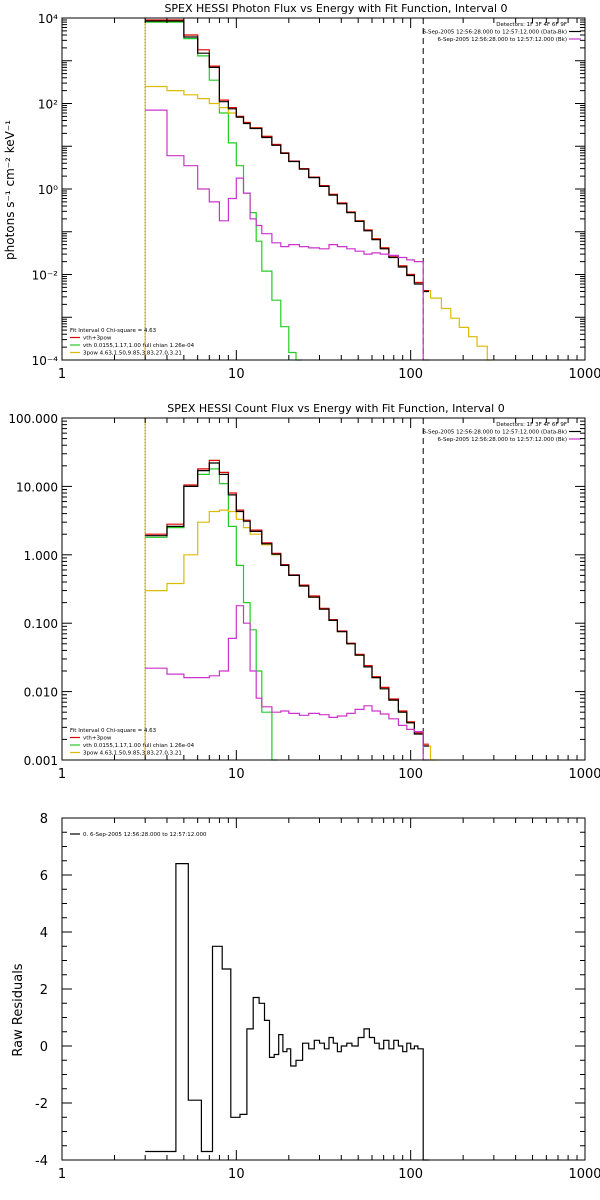 This screenshot has height=1200, width=600. What do you see at coordinates (18, 1009) in the screenshot?
I see `residuals-ylabel: Raw Residuals` at bounding box center [18, 1009].